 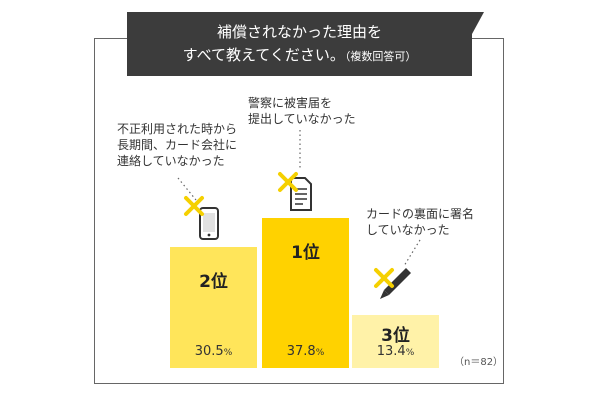 What do you see at coordinates (301, 194) in the screenshot?
I see `document-icon` at bounding box center [301, 194].